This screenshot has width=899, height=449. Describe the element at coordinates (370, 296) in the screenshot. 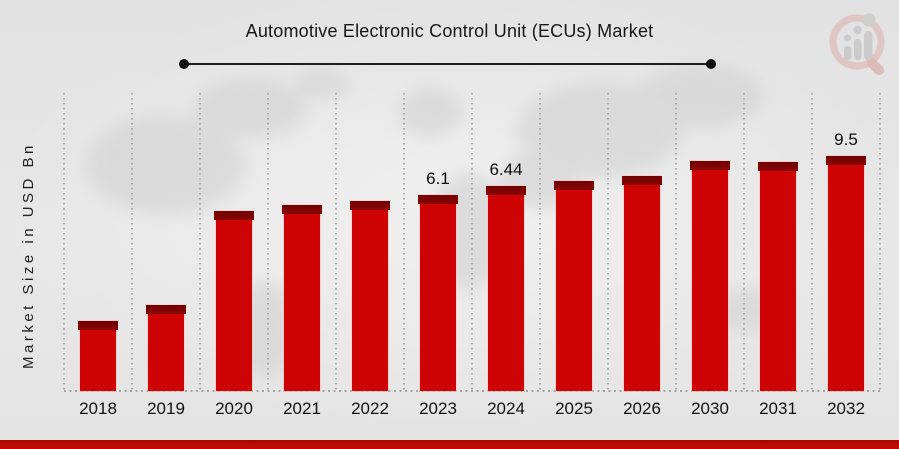

I see `bar-2022` at that location.